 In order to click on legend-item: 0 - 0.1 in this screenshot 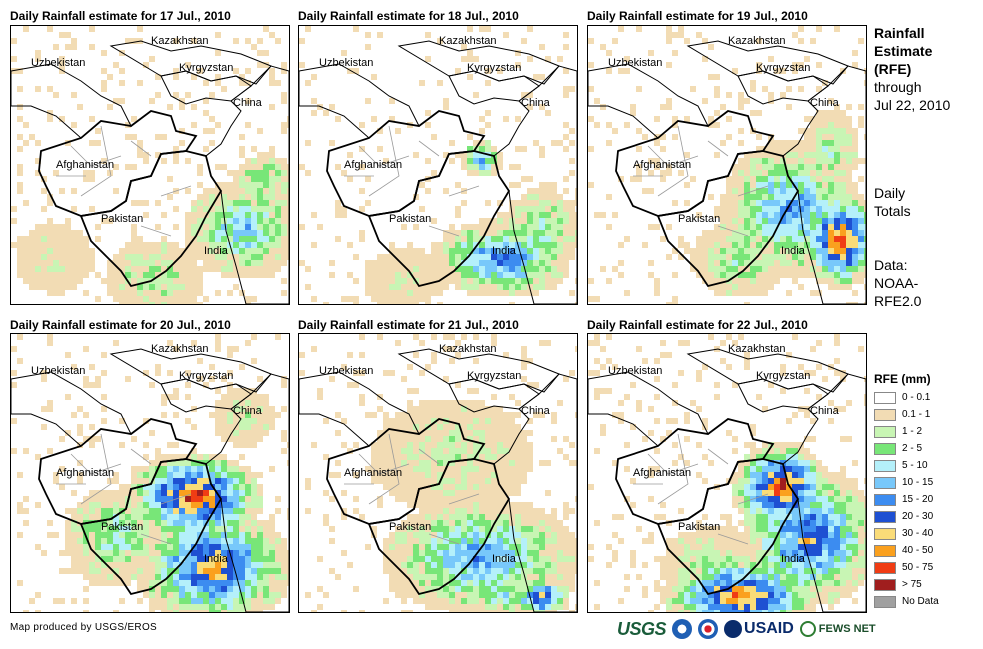, I will do `click(906, 397)`.